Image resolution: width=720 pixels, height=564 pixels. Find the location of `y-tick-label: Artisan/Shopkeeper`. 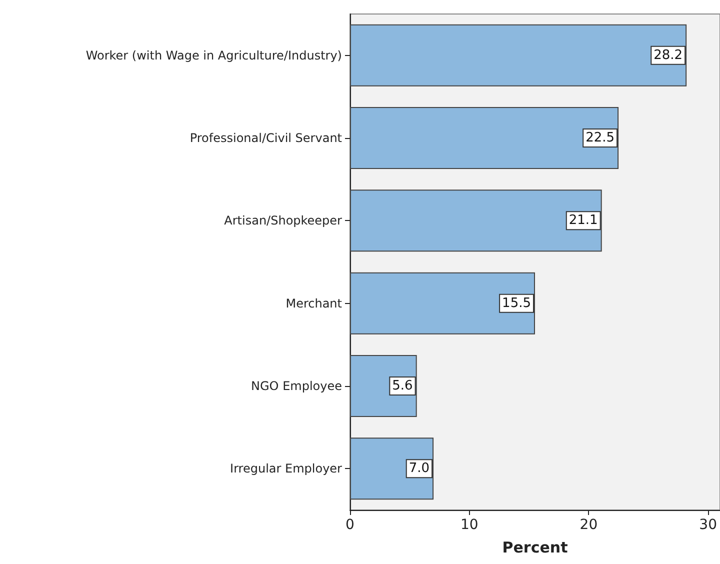

y-tick-label: Artisan/Shopkeeper is located at coordinates (283, 221).